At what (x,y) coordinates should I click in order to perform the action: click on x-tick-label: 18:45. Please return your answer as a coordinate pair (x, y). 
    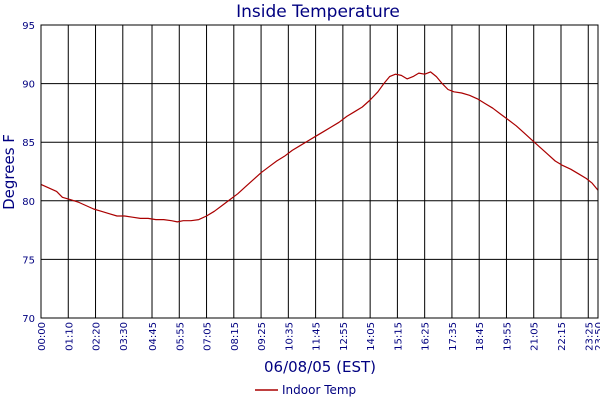
    Looking at the image, I should click on (480, 336).